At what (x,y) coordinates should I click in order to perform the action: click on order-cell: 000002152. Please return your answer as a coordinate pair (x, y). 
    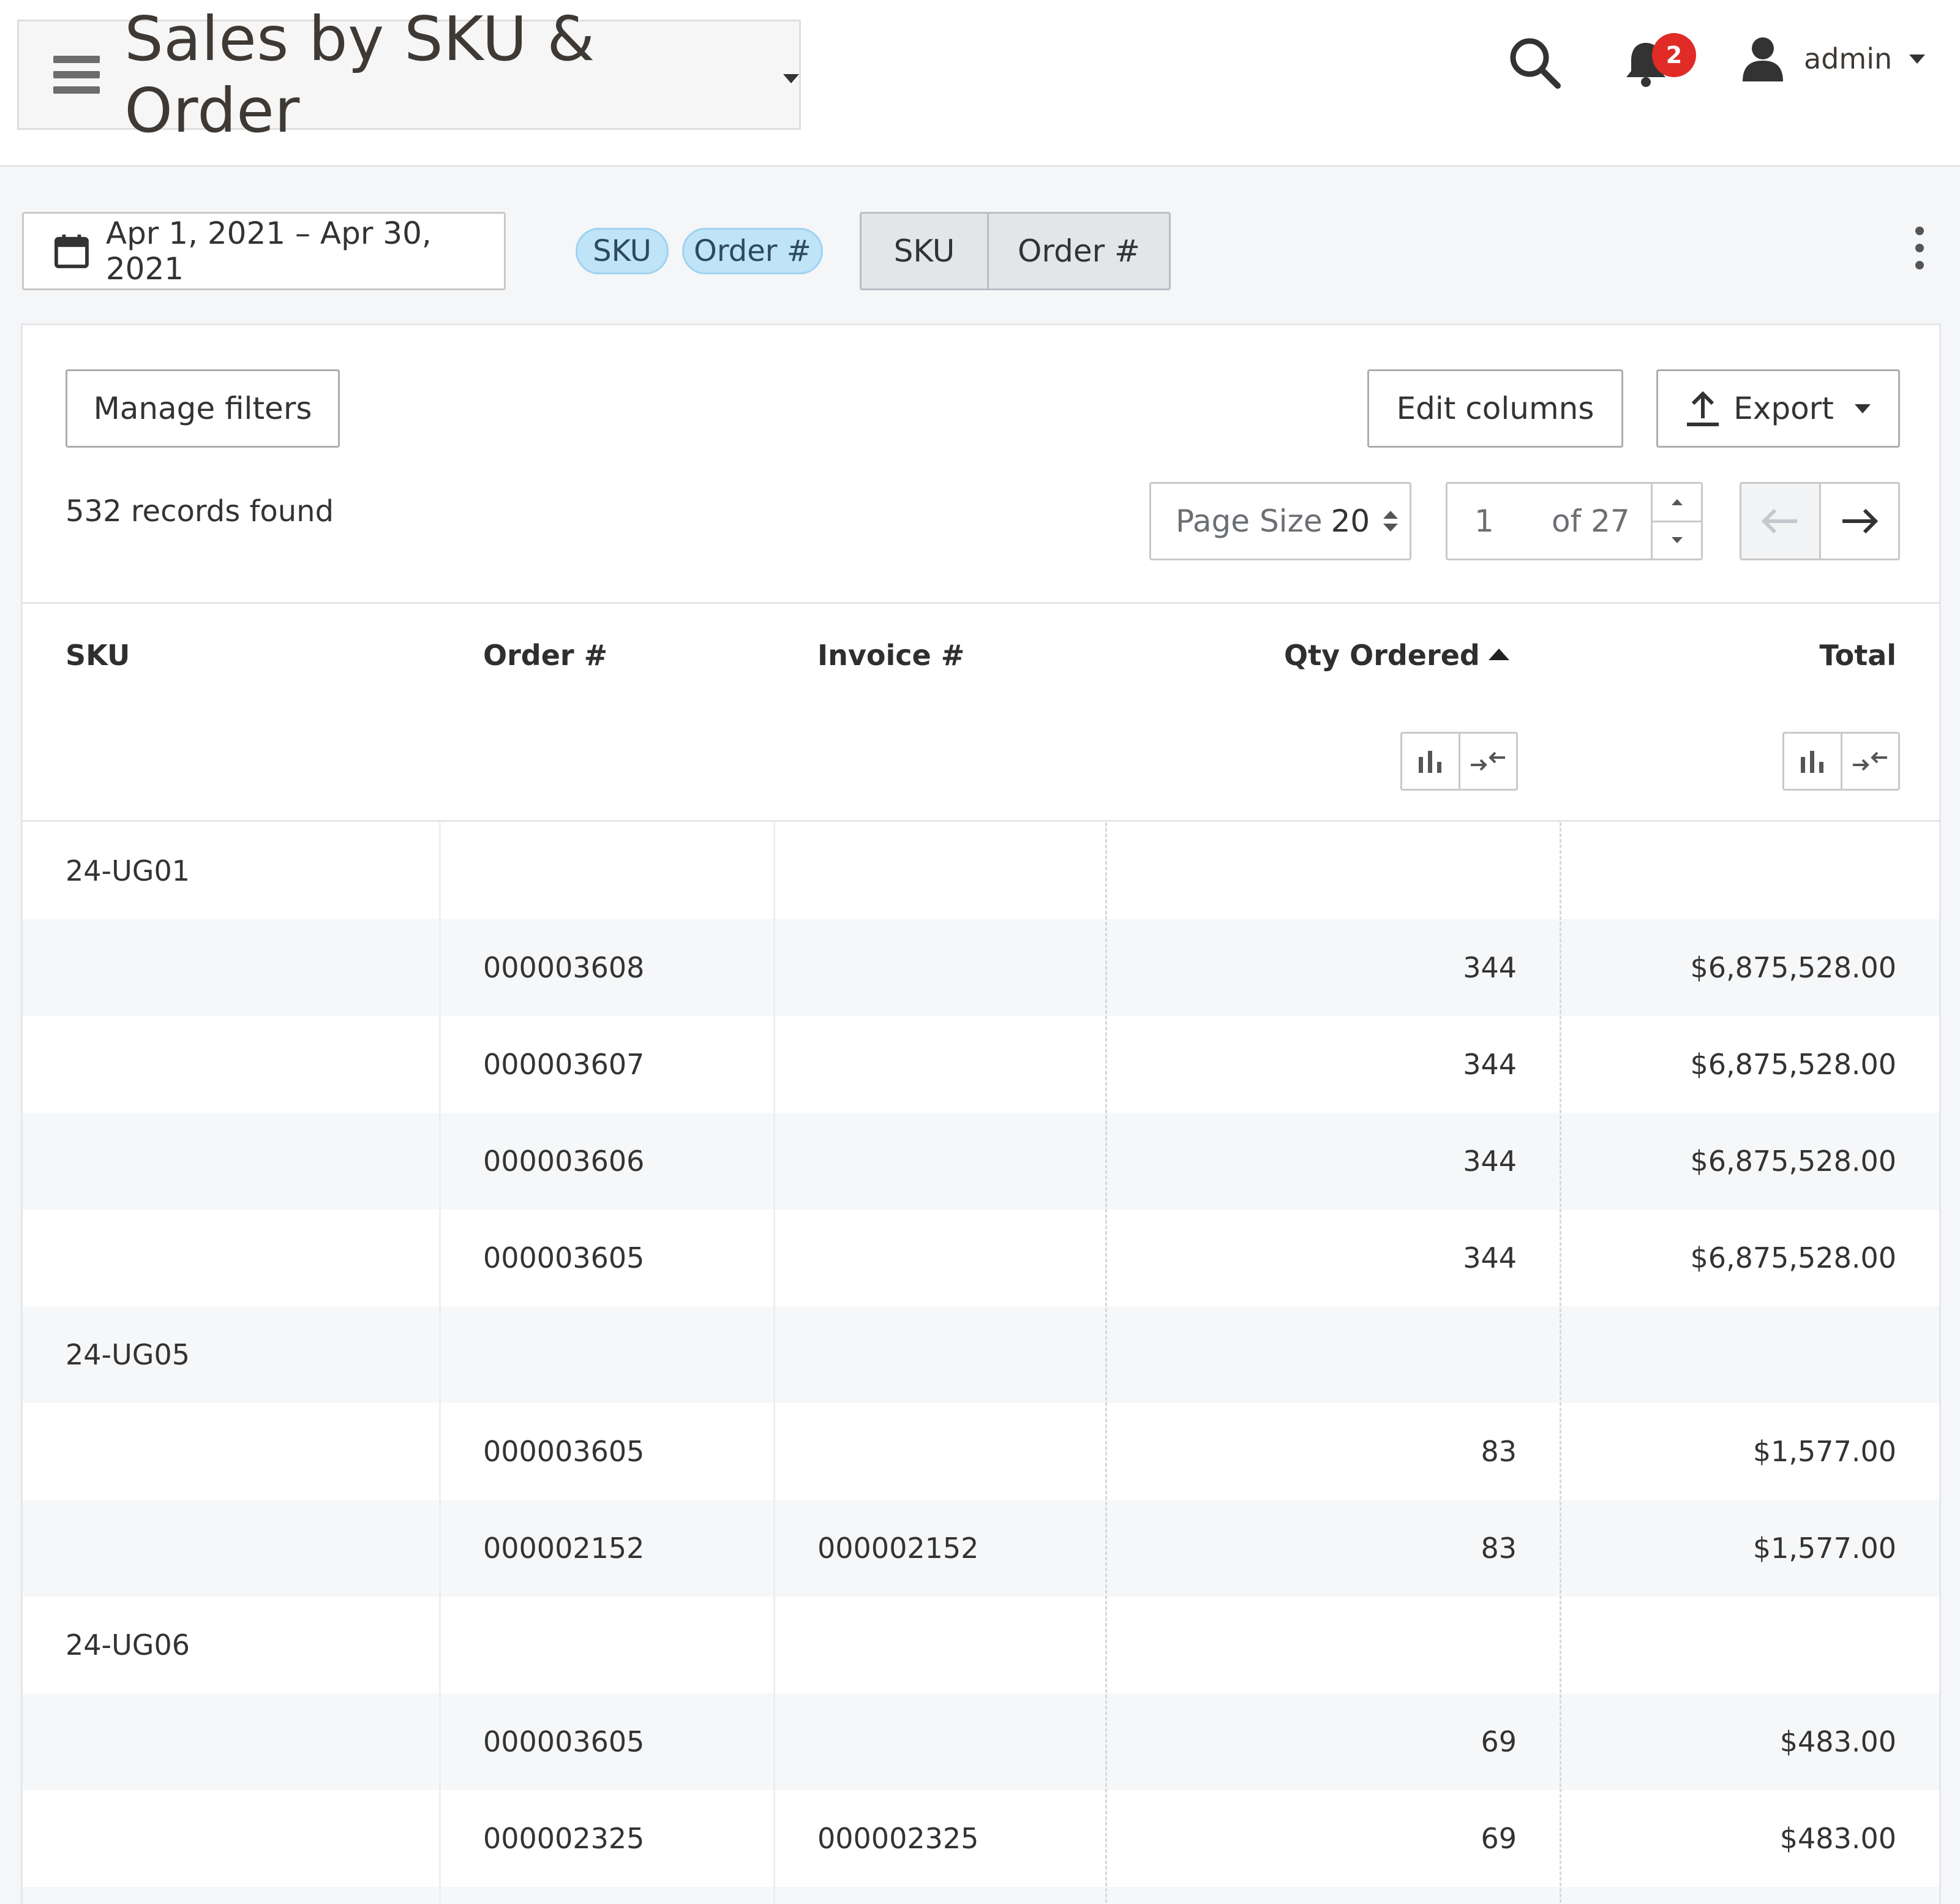
    Looking at the image, I should click on (564, 1548).